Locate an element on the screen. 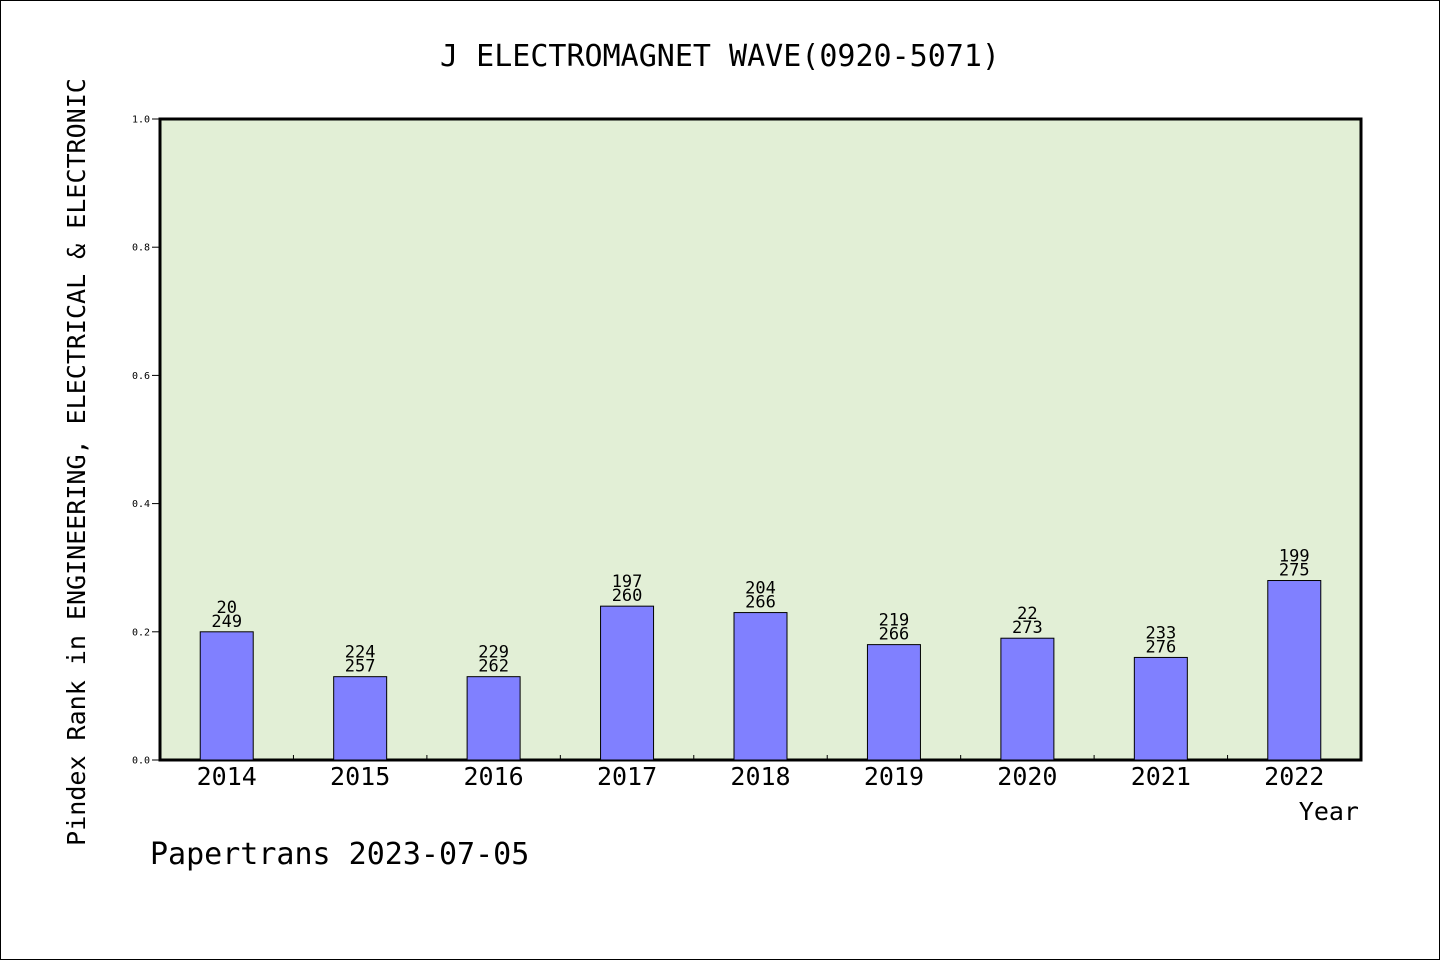 This screenshot has height=960, width=1440. bar-2015 is located at coordinates (360, 718).